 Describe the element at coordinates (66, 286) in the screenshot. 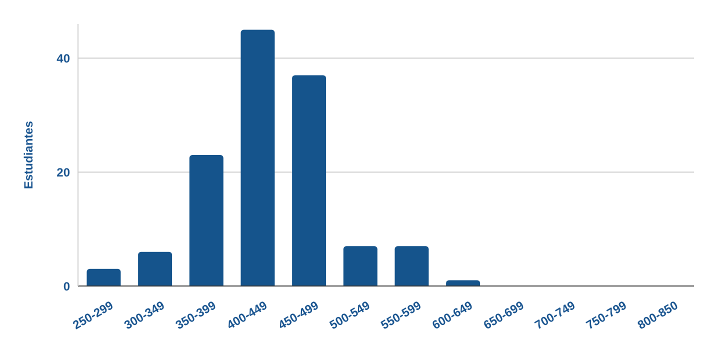

I see `y-tick-label: 0` at that location.